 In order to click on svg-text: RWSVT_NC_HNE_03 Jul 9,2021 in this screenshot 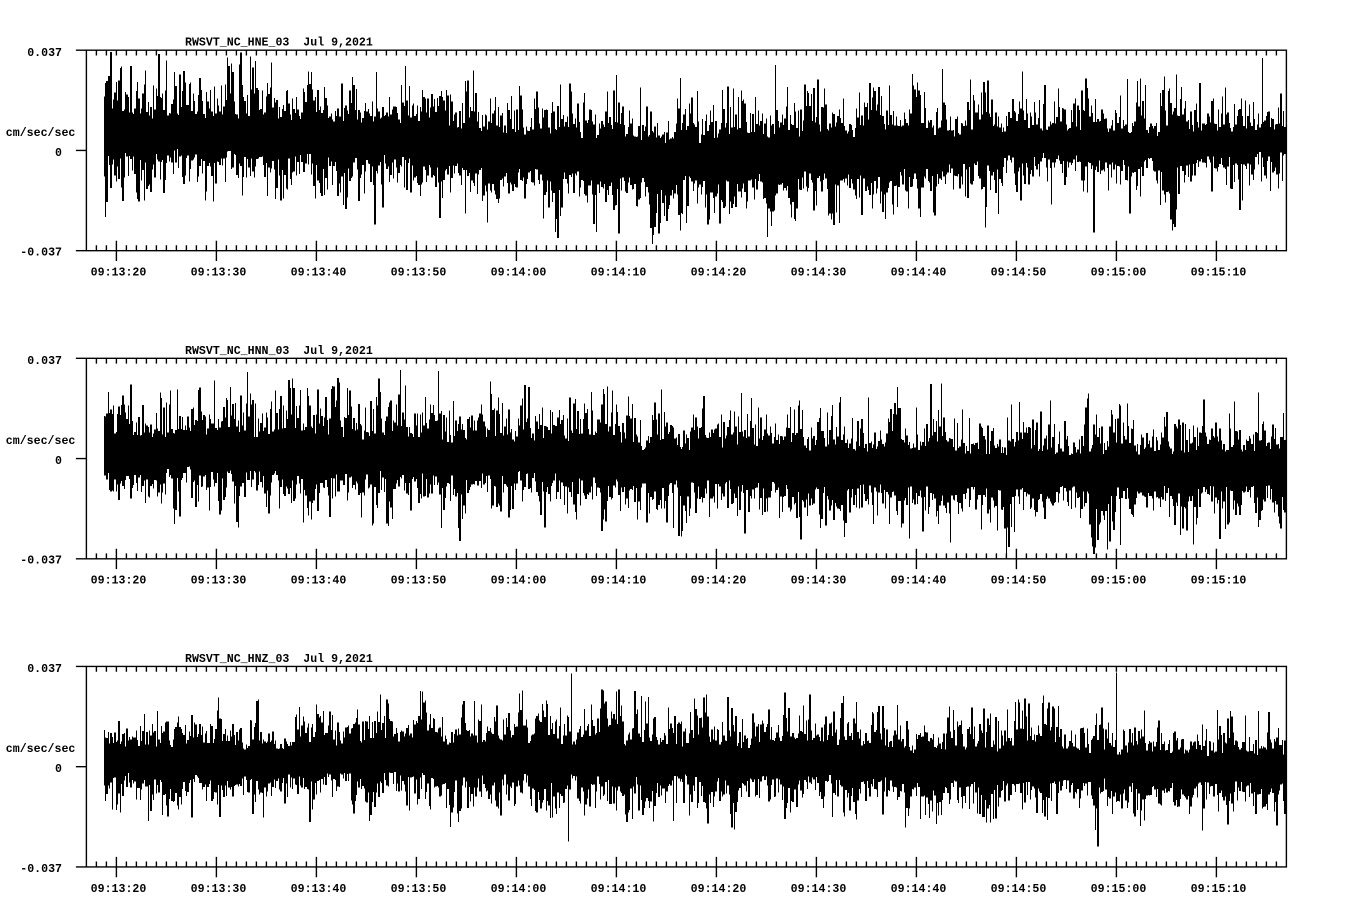, I will do `click(279, 43)`.